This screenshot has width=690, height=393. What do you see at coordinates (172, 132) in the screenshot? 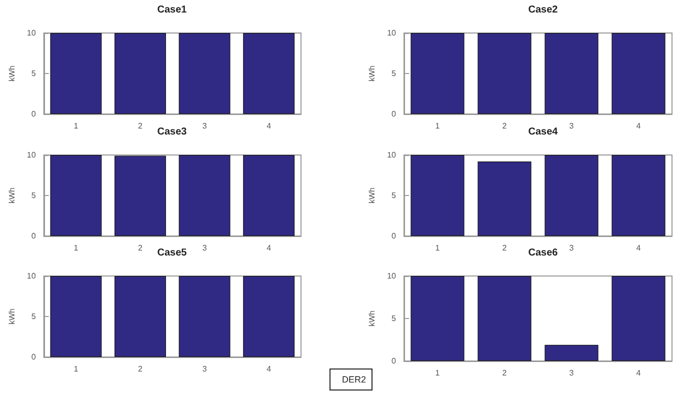
I see `chart-title: Case3` at bounding box center [172, 132].